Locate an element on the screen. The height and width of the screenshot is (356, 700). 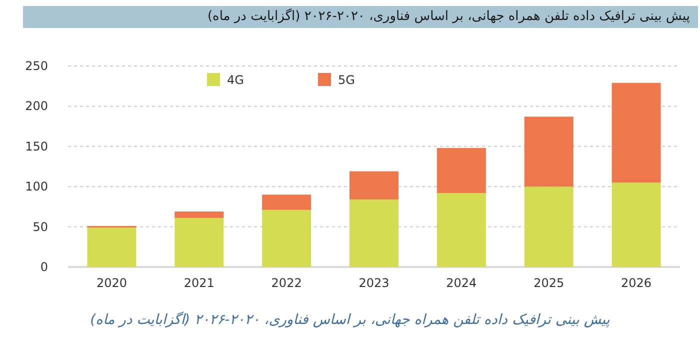
legend-label: 5G is located at coordinates (346, 80).